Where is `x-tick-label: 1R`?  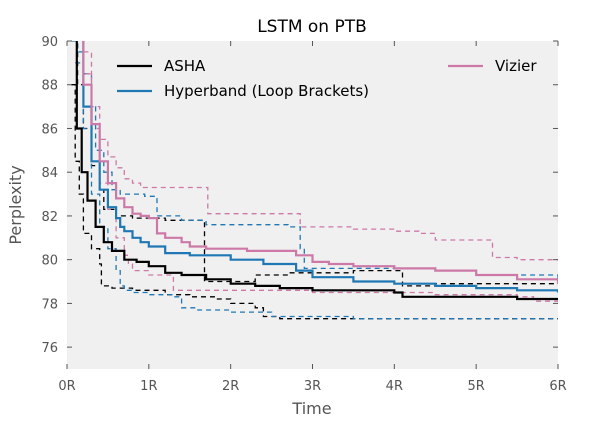
x-tick-label: 1R is located at coordinates (148, 386).